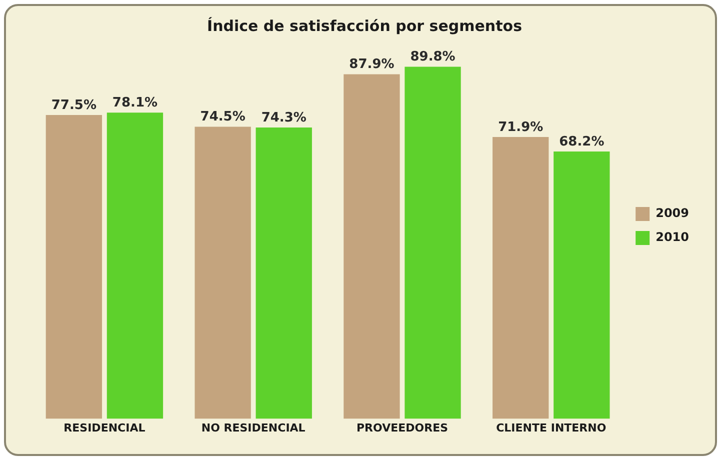 The height and width of the screenshot is (458, 719). I want to click on x-tick-label: CLIENTE INTERNO, so click(551, 427).